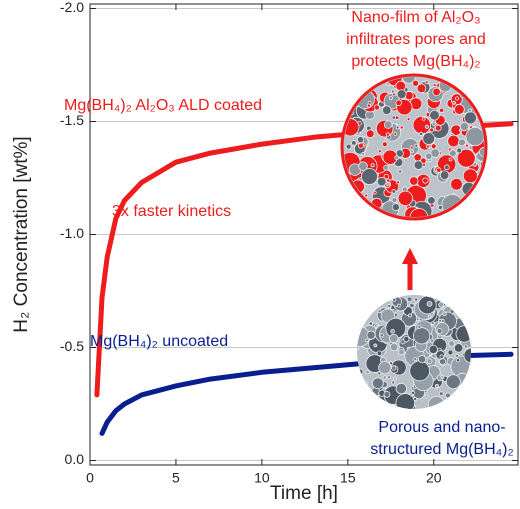  I want to click on series-label: Mg(BH₄)₂ uncoated, so click(159, 341).